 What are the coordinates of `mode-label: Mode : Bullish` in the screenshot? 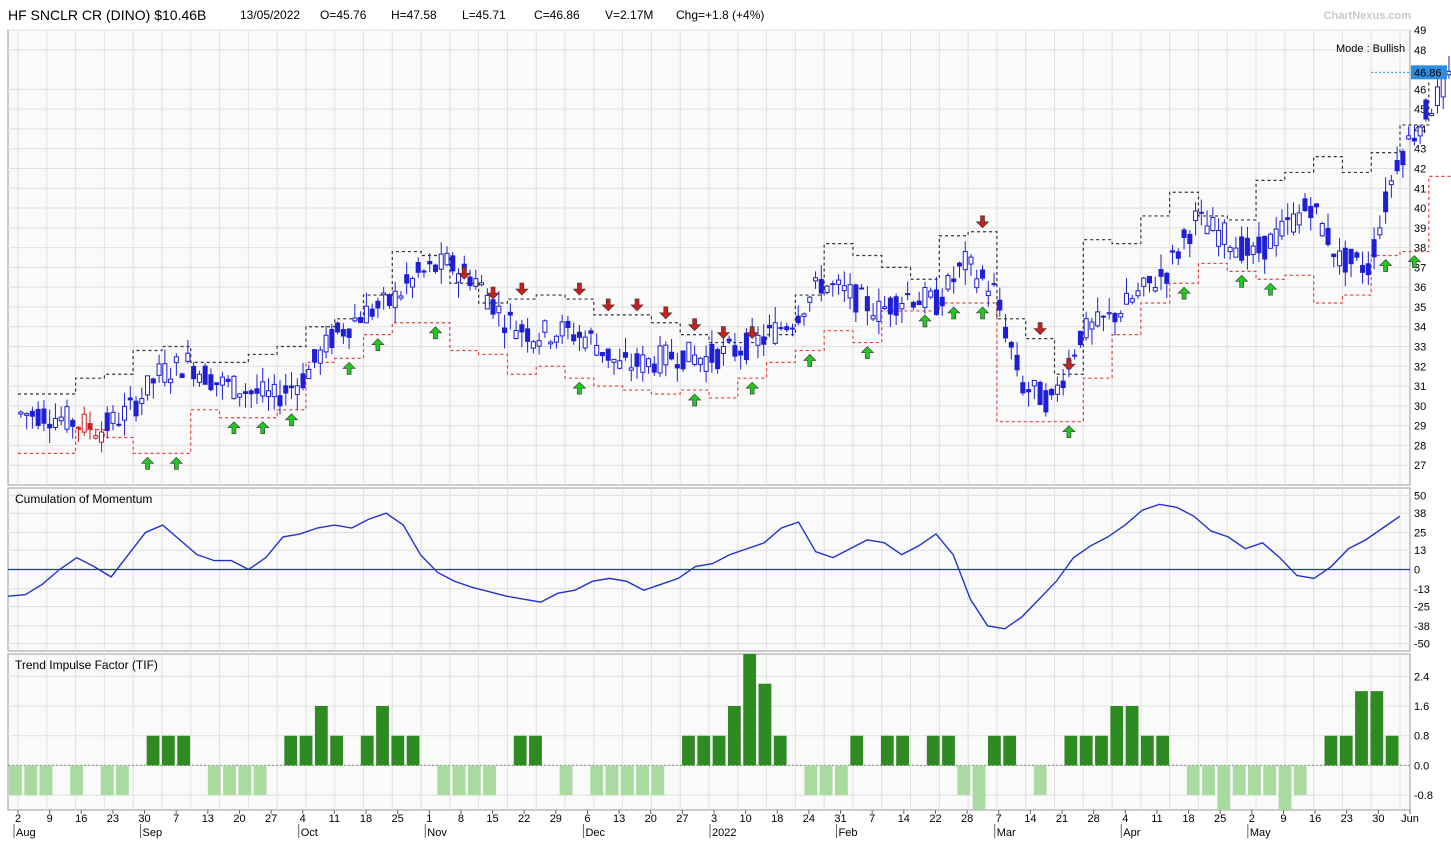 It's located at (1370, 49).